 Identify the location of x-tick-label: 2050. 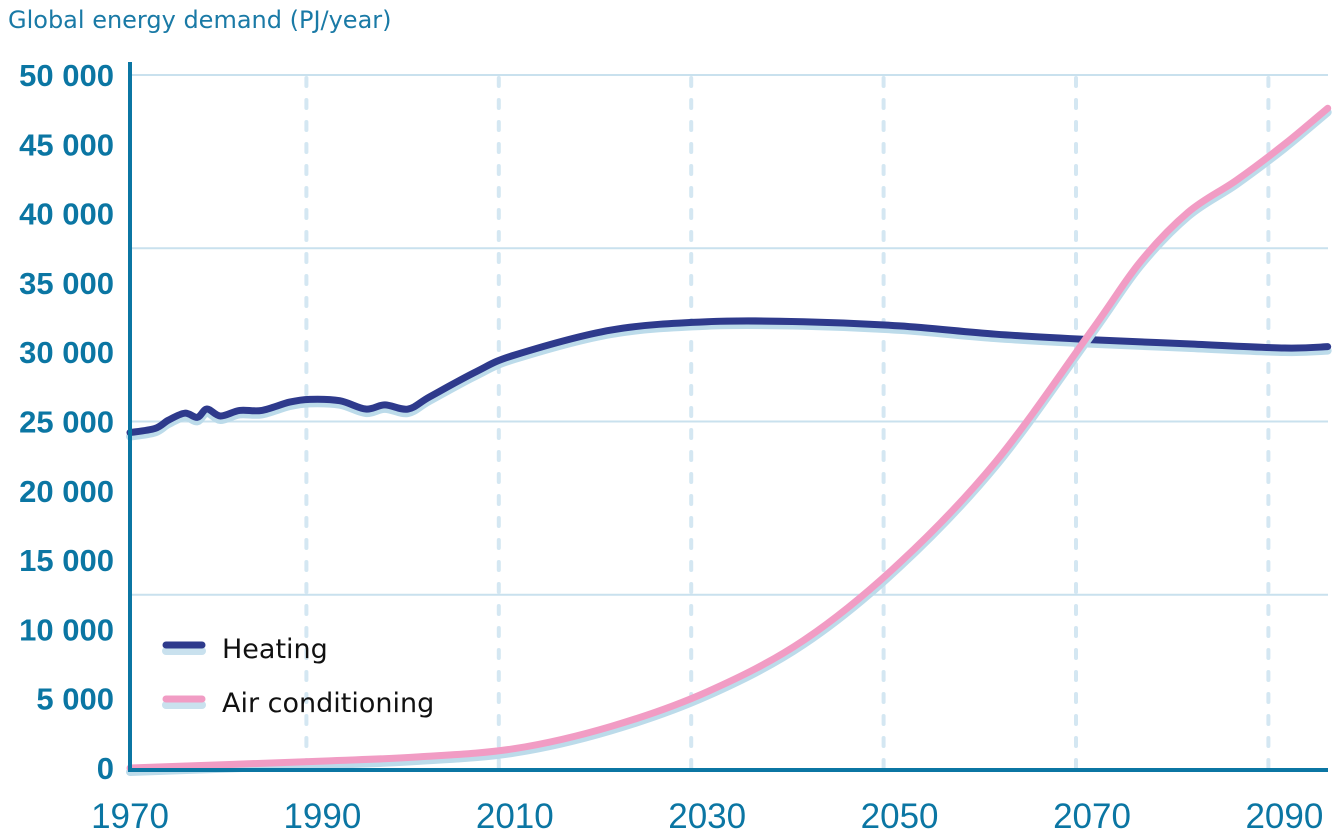
(900, 816).